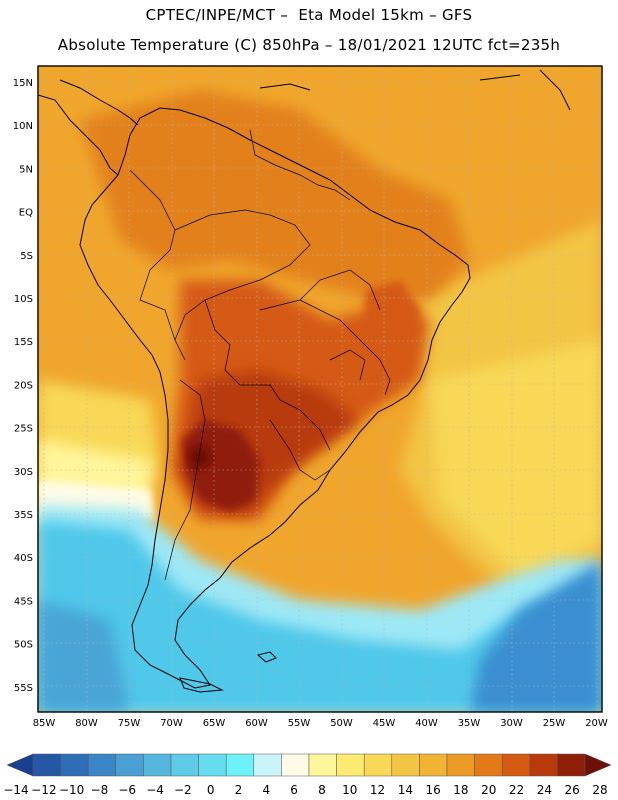 The height and width of the screenshot is (800, 618). I want to click on latitude-label: 50S, so click(23, 645).